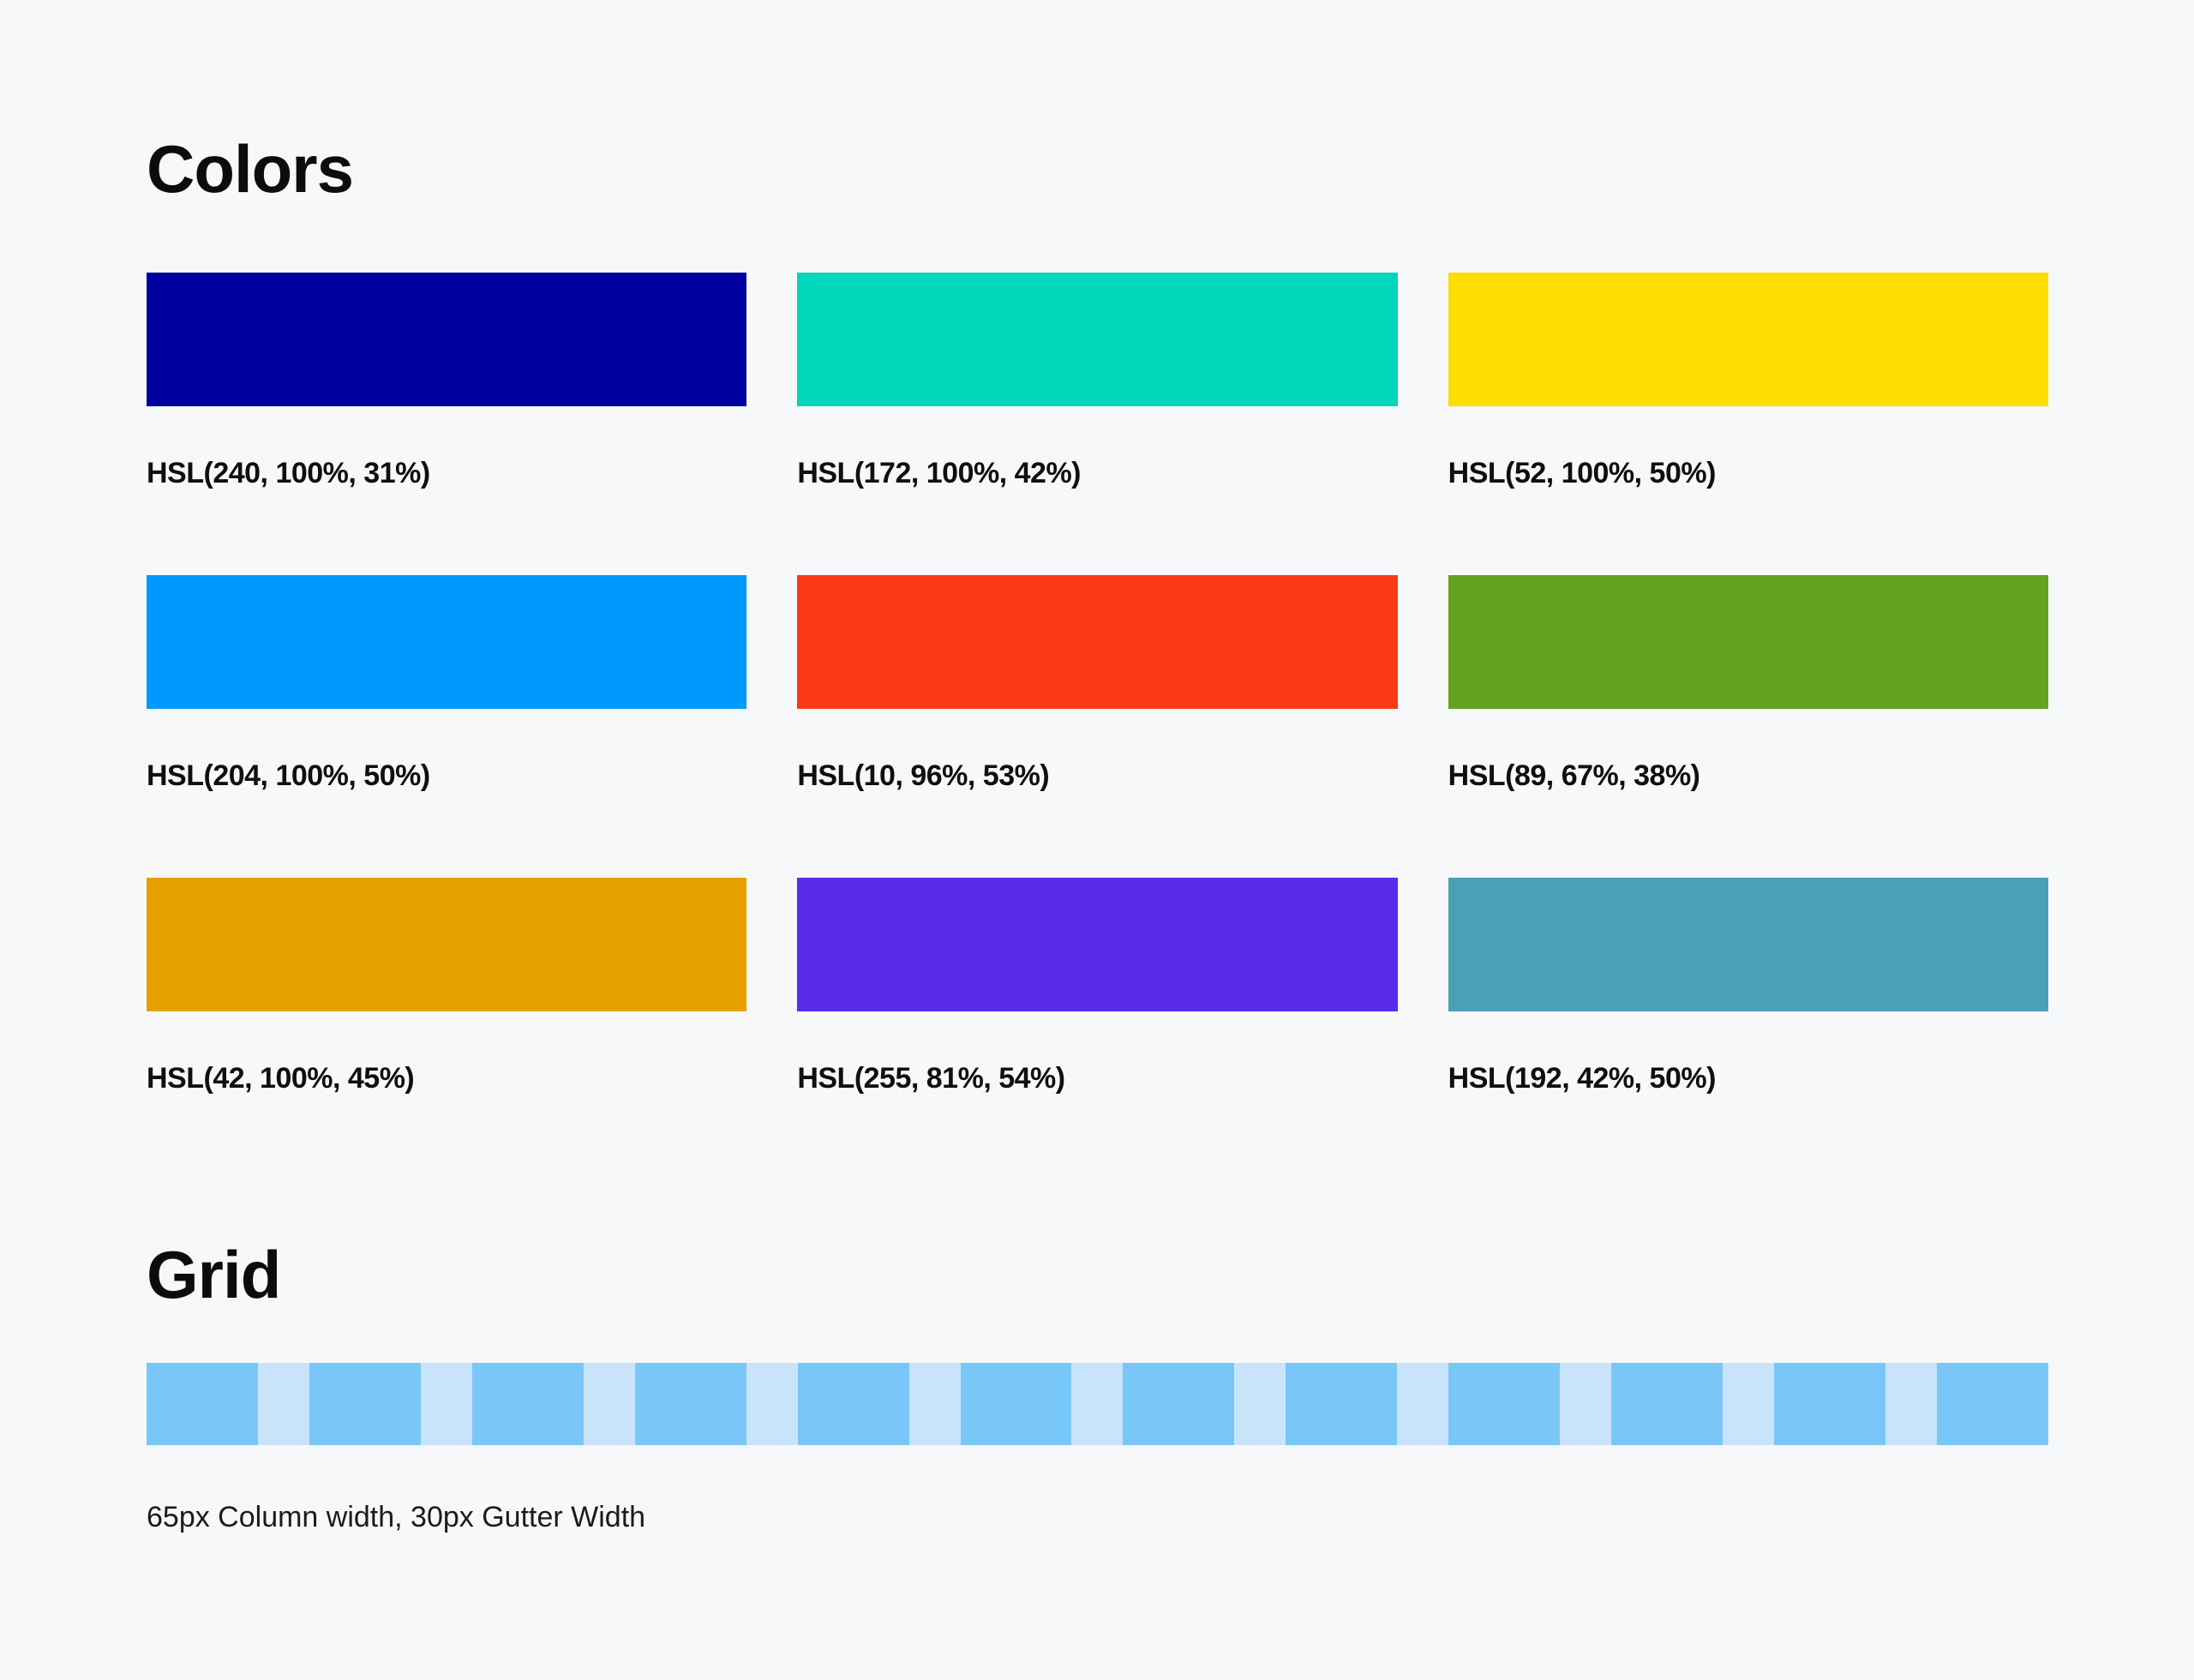 Image resolution: width=2194 pixels, height=1680 pixels. What do you see at coordinates (1582, 473) in the screenshot?
I see `color-swatch-label: HSL(52, 100%, 50%)` at bounding box center [1582, 473].